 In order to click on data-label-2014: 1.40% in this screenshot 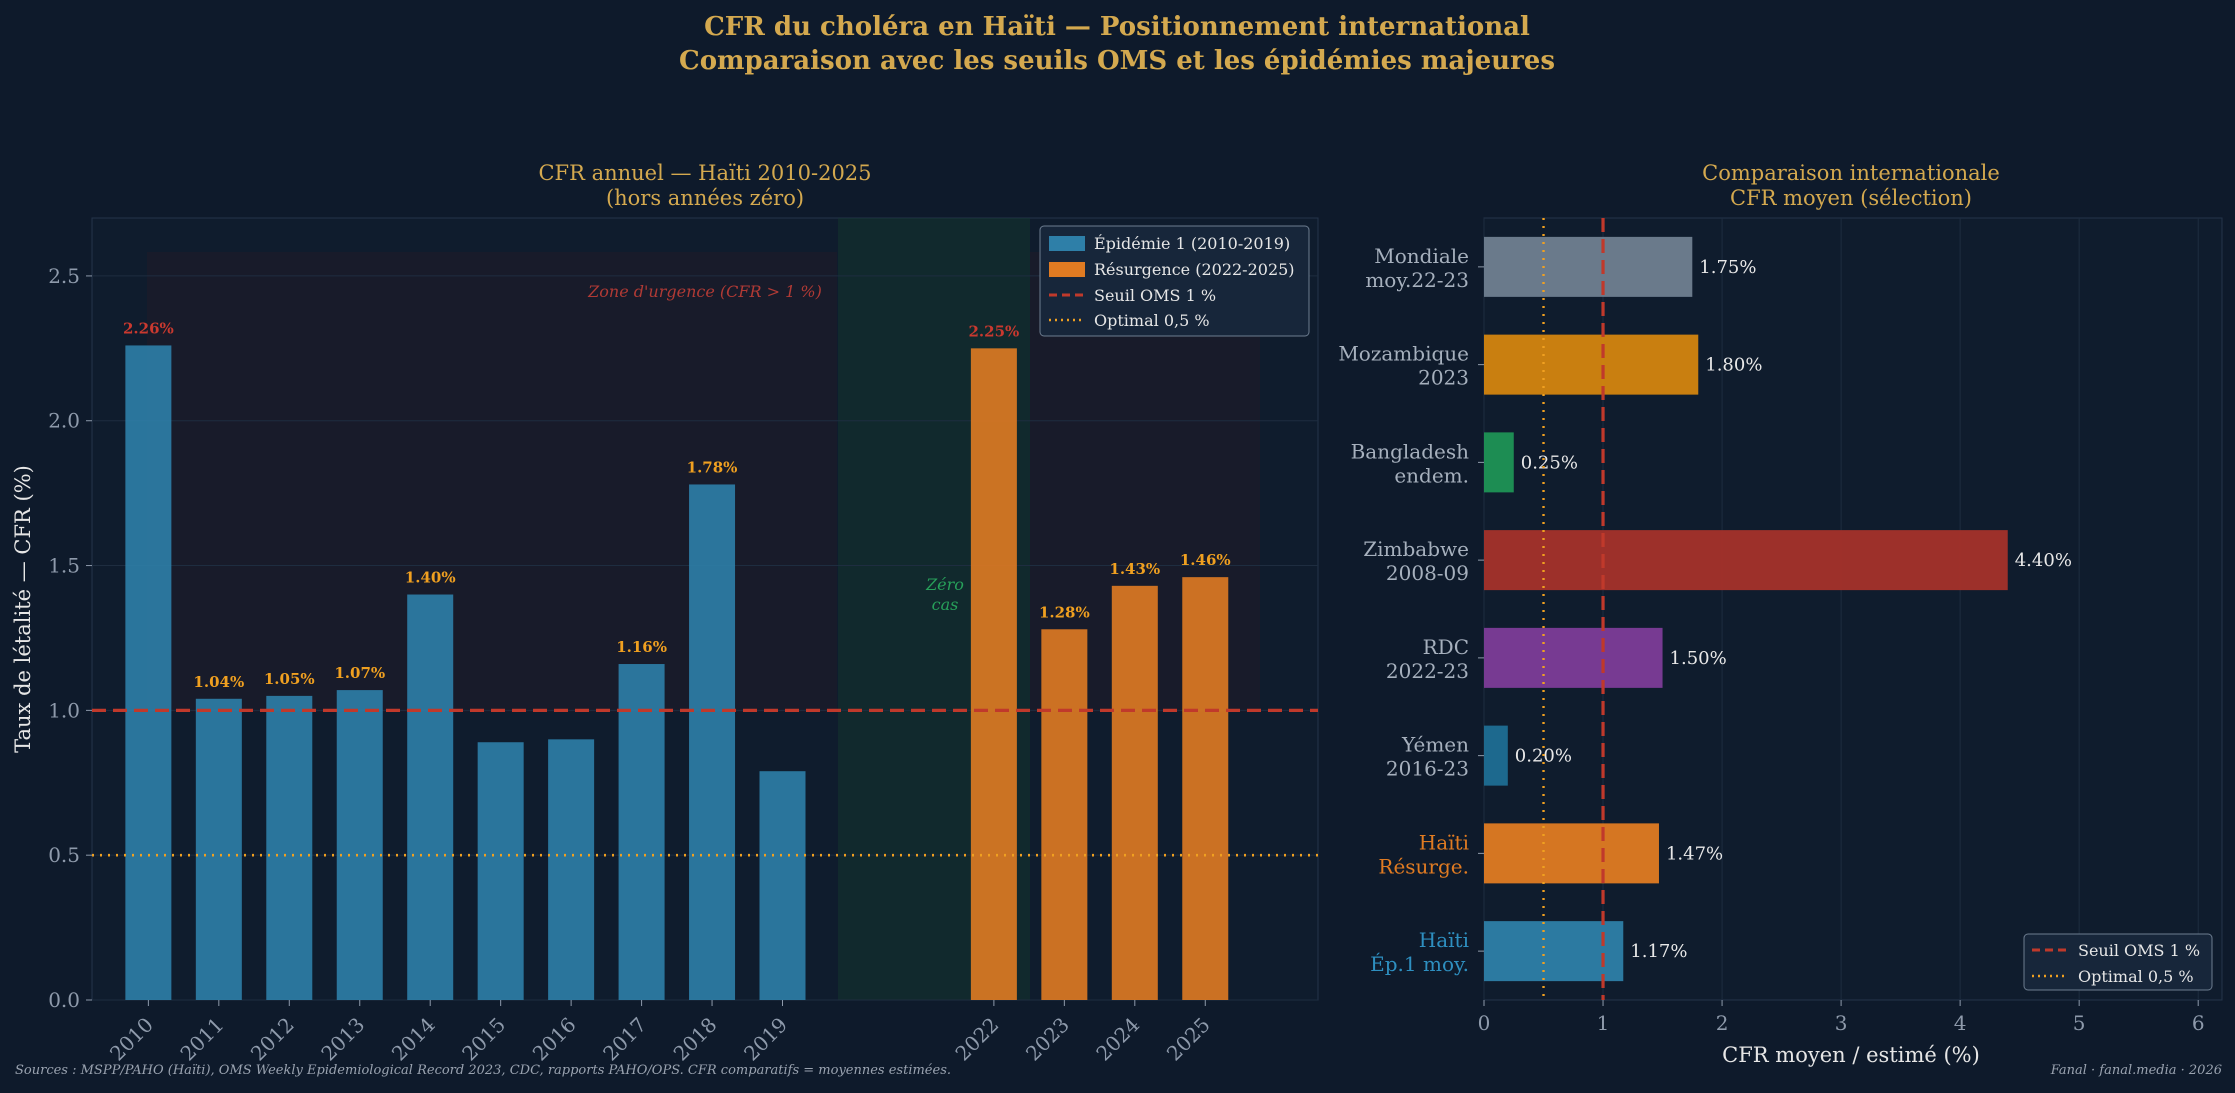, I will do `click(430, 578)`.